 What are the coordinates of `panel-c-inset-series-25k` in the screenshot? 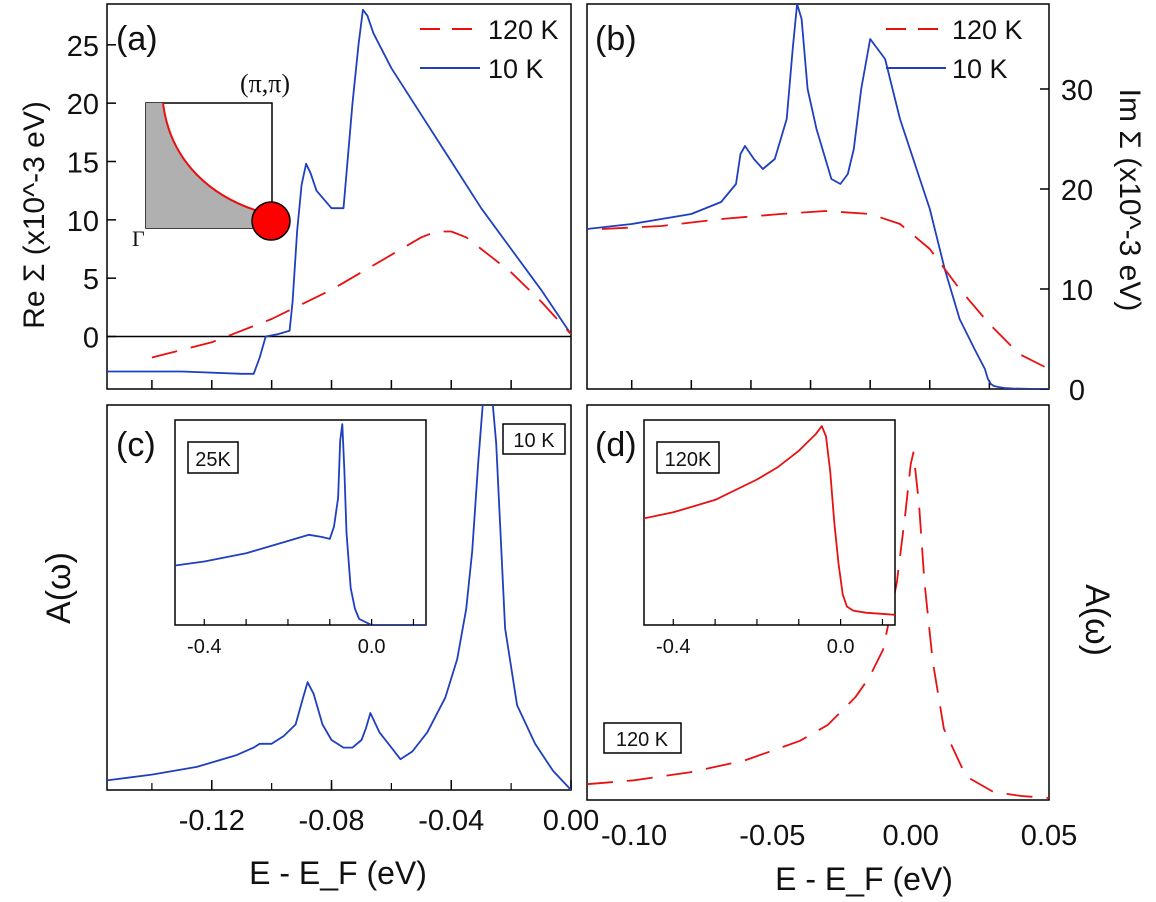 It's located at (300, 524).